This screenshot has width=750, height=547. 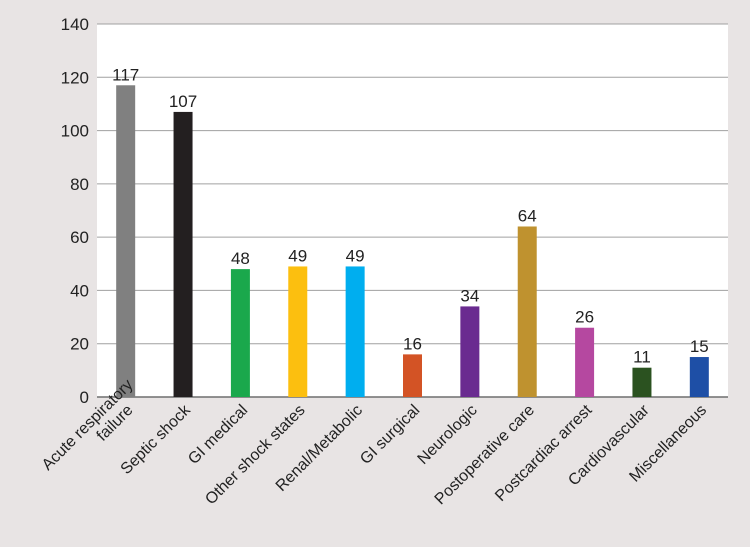 I want to click on data-label: 26, so click(x=584, y=317).